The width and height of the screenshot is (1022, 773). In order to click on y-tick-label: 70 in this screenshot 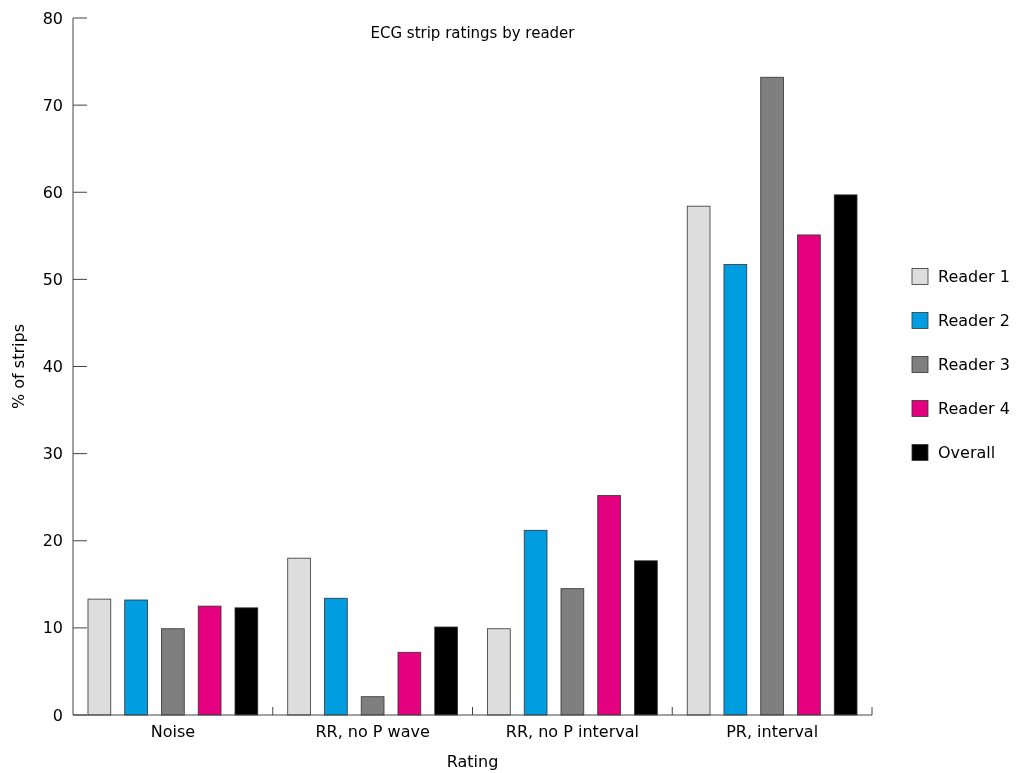, I will do `click(52, 105)`.